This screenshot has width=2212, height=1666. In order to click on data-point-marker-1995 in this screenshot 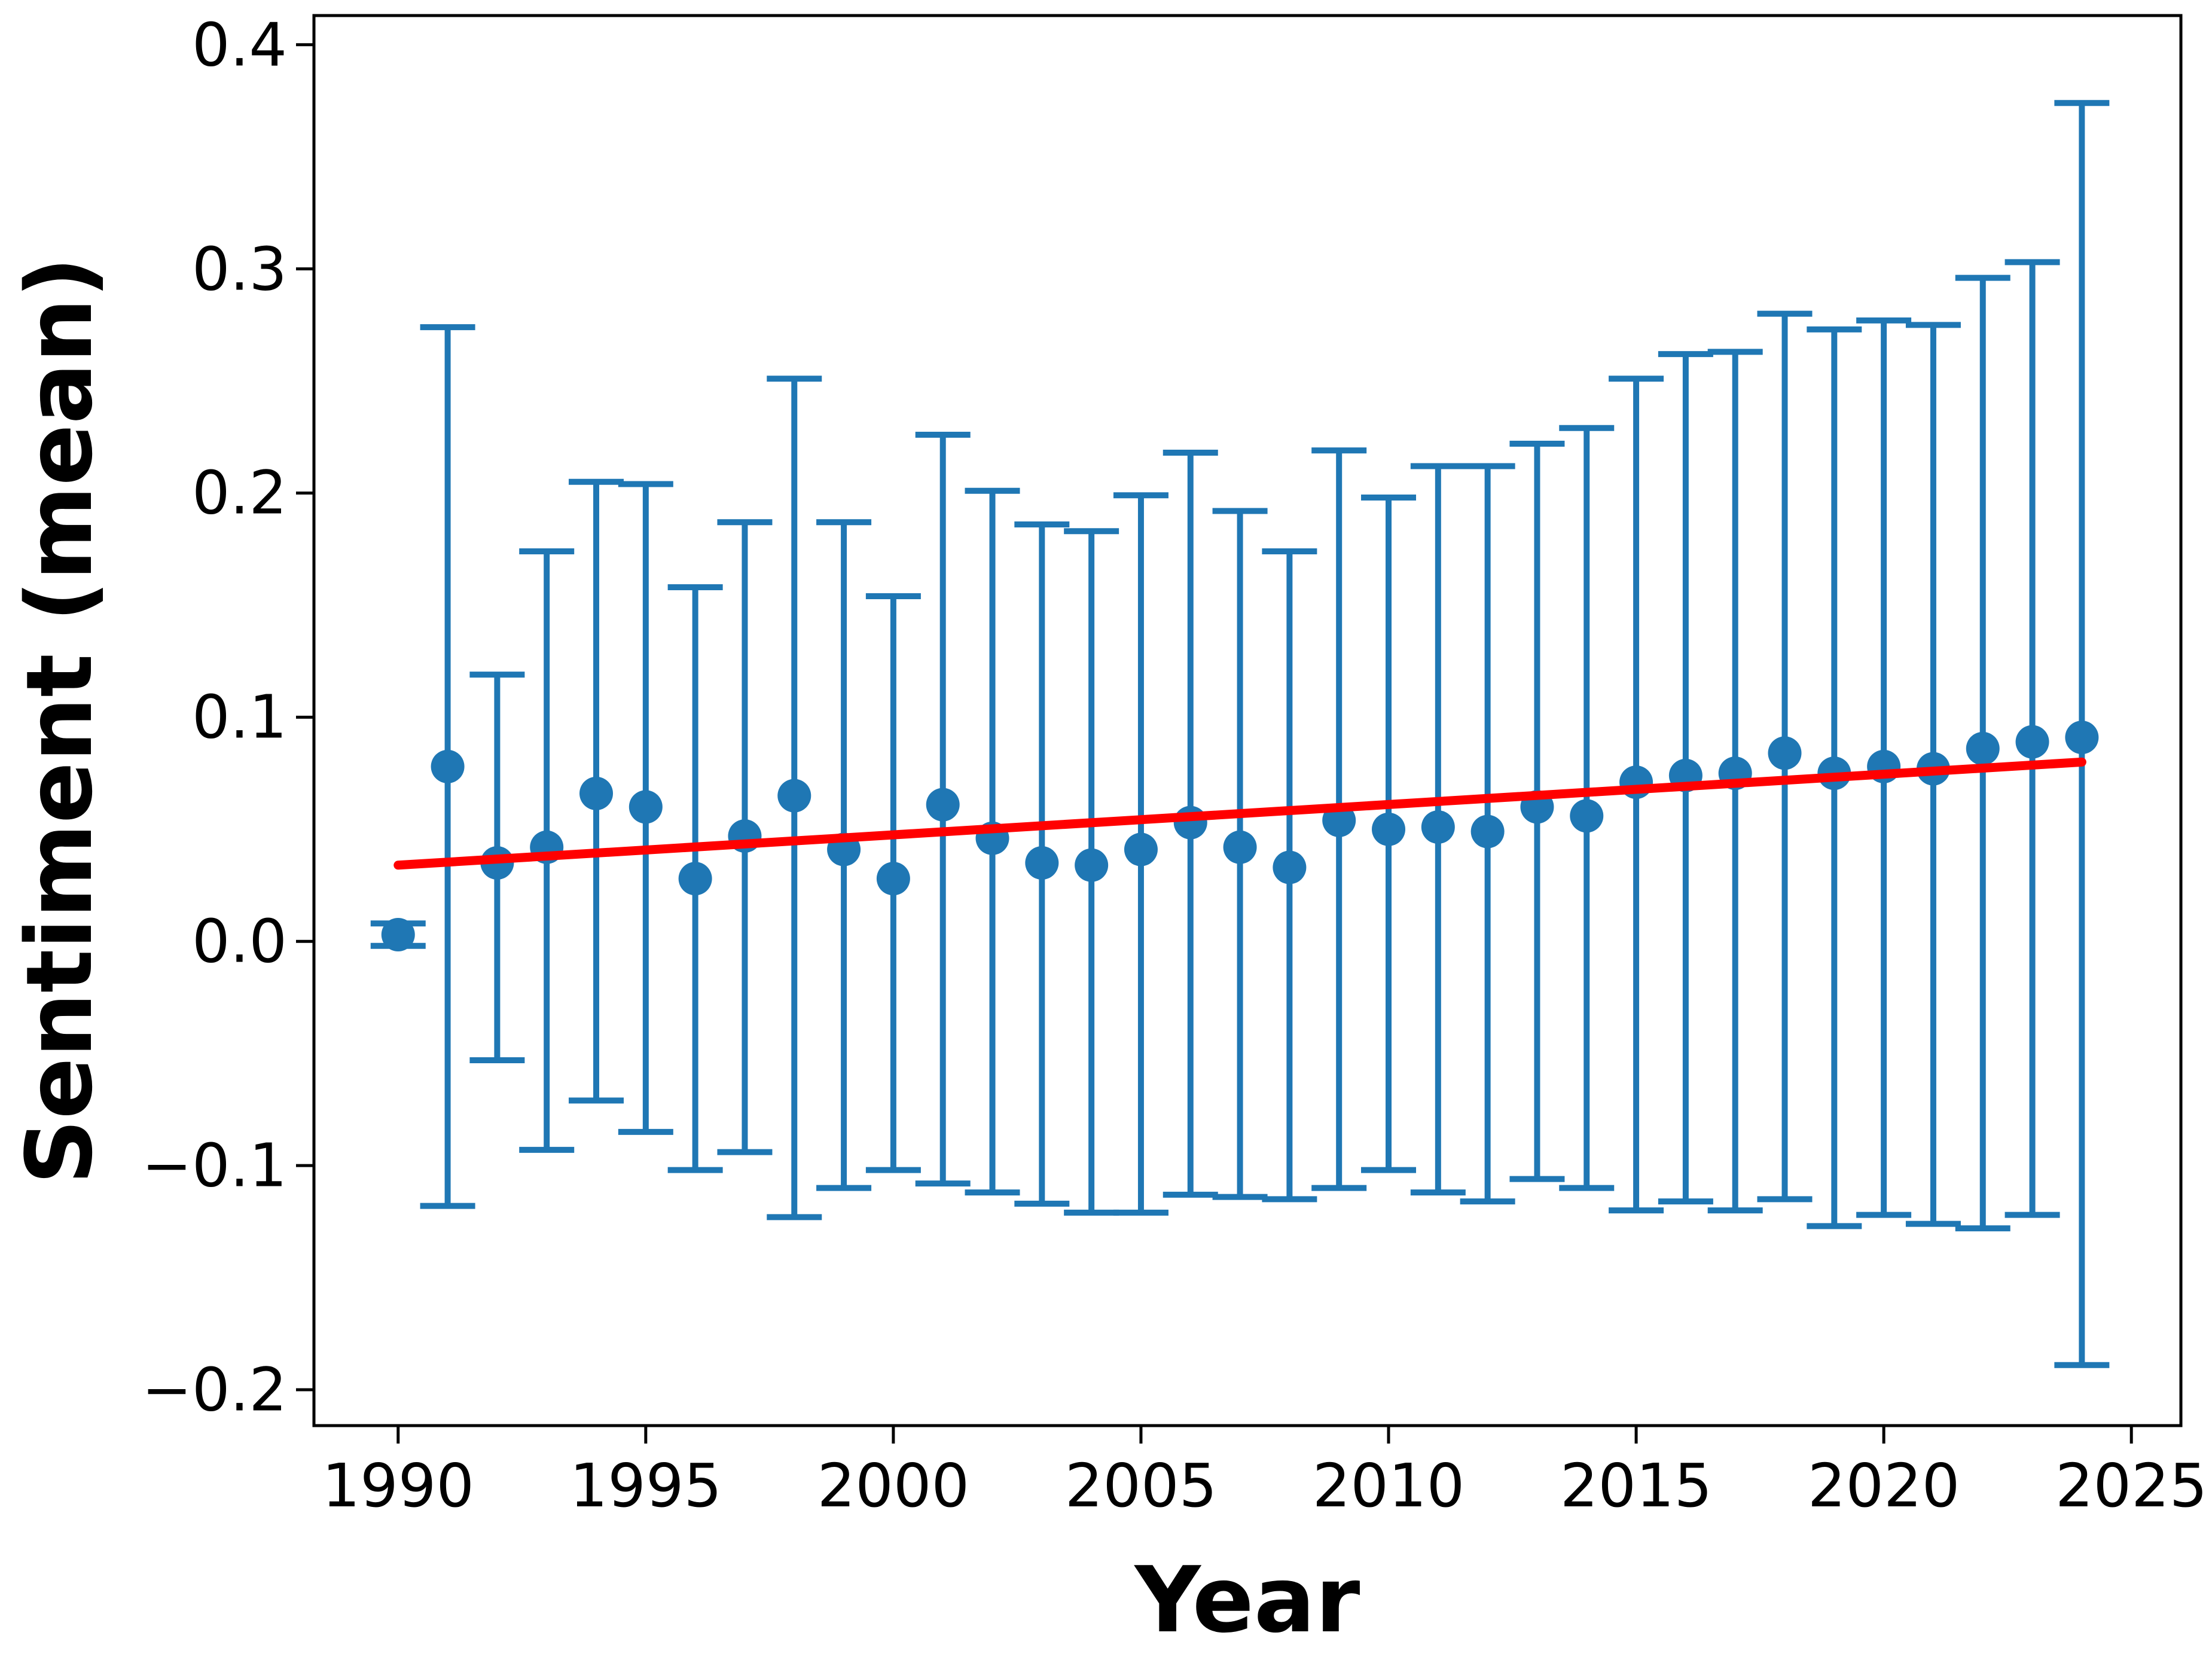, I will do `click(645, 807)`.